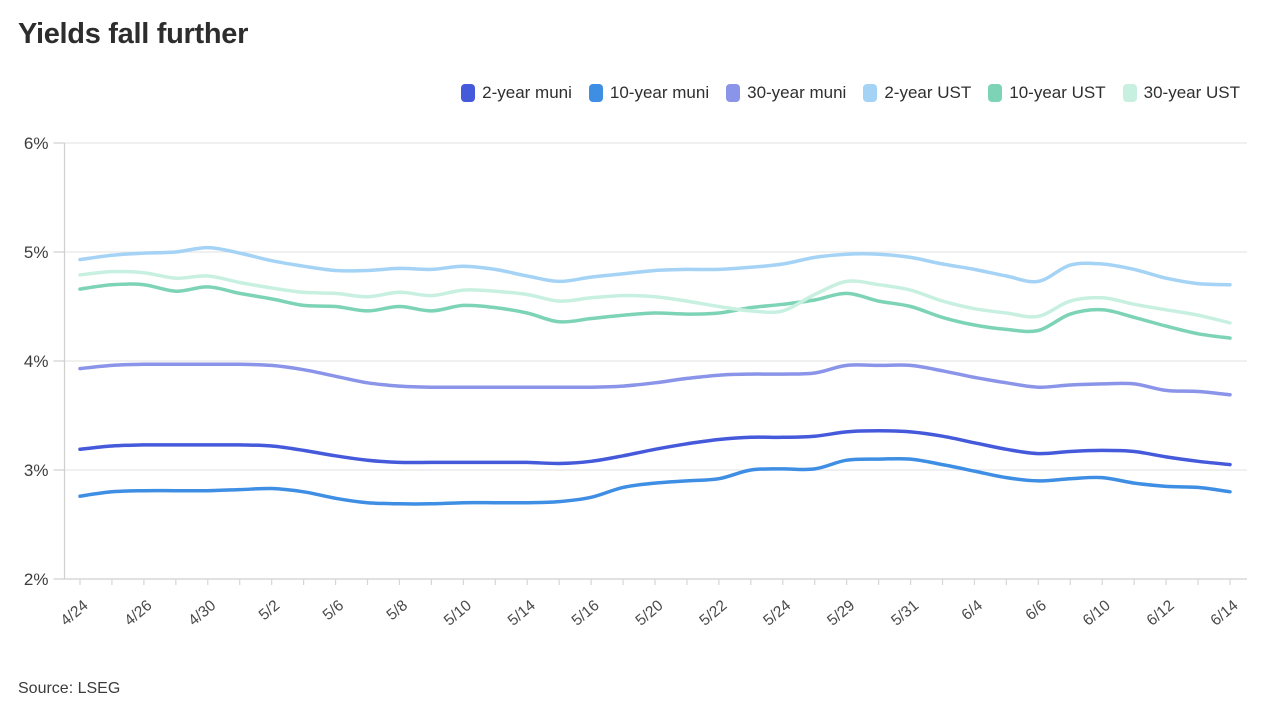  What do you see at coordinates (905, 613) in the screenshot?
I see `x-axis-label: 5/31` at bounding box center [905, 613].